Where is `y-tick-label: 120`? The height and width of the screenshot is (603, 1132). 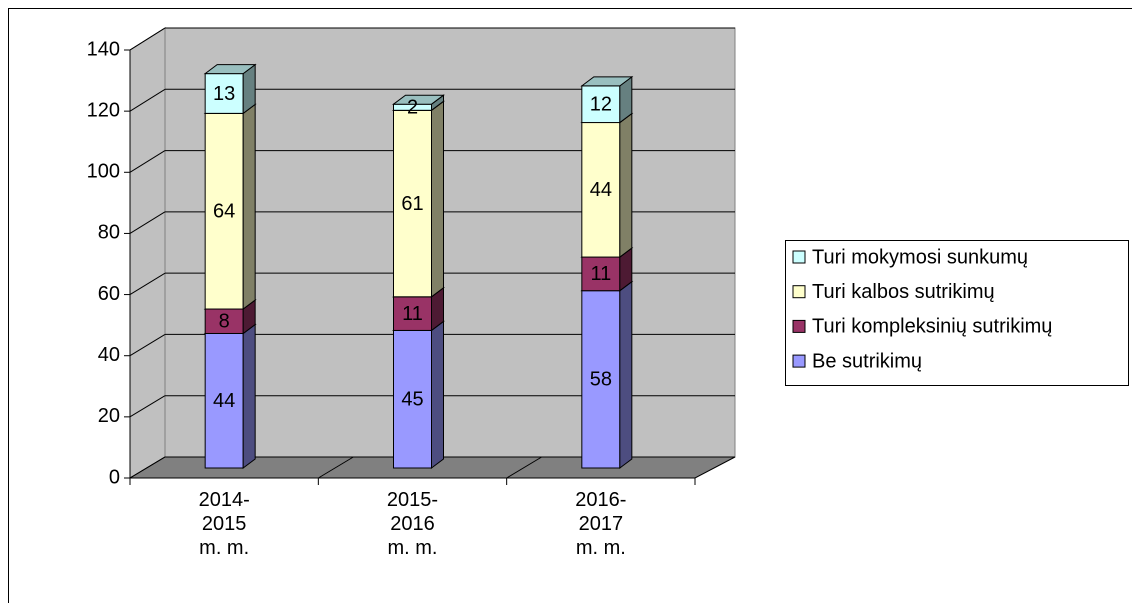 y-tick-label: 120 is located at coordinates (103, 110).